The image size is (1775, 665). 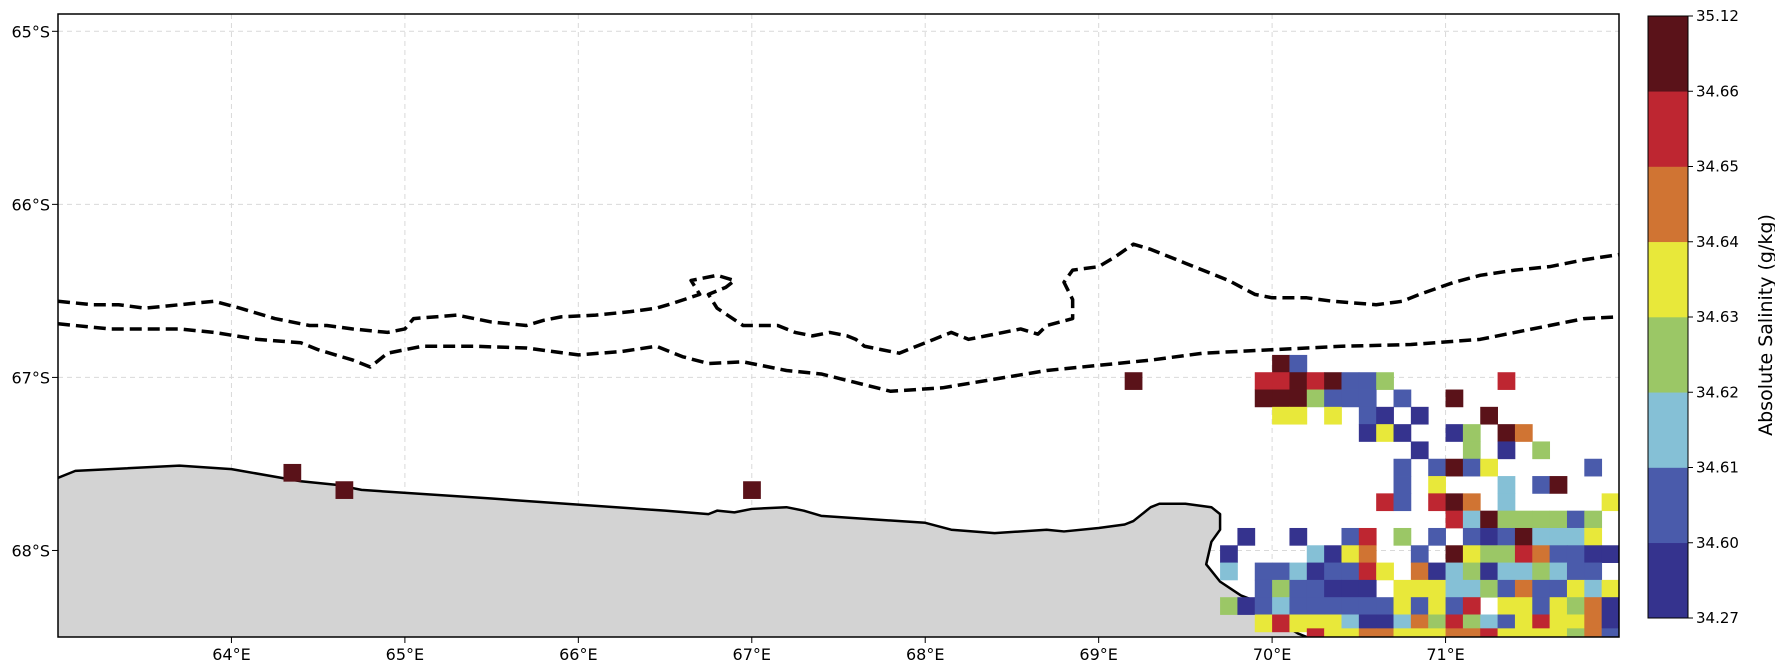 What do you see at coordinates (1445, 654) in the screenshot?
I see `x-tick-label: 71°E` at bounding box center [1445, 654].